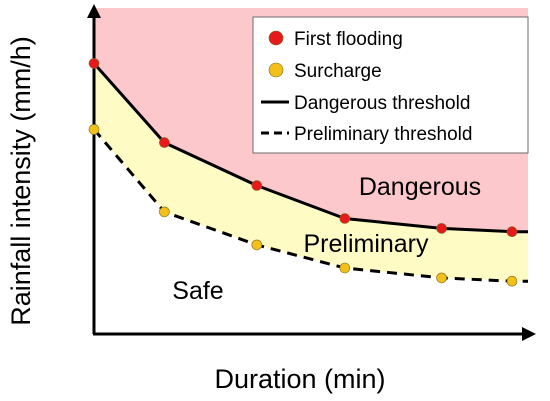 The width and height of the screenshot is (550, 401). Describe the element at coordinates (382, 103) in the screenshot. I see `legend-label-2: Dangerous threshold` at that location.